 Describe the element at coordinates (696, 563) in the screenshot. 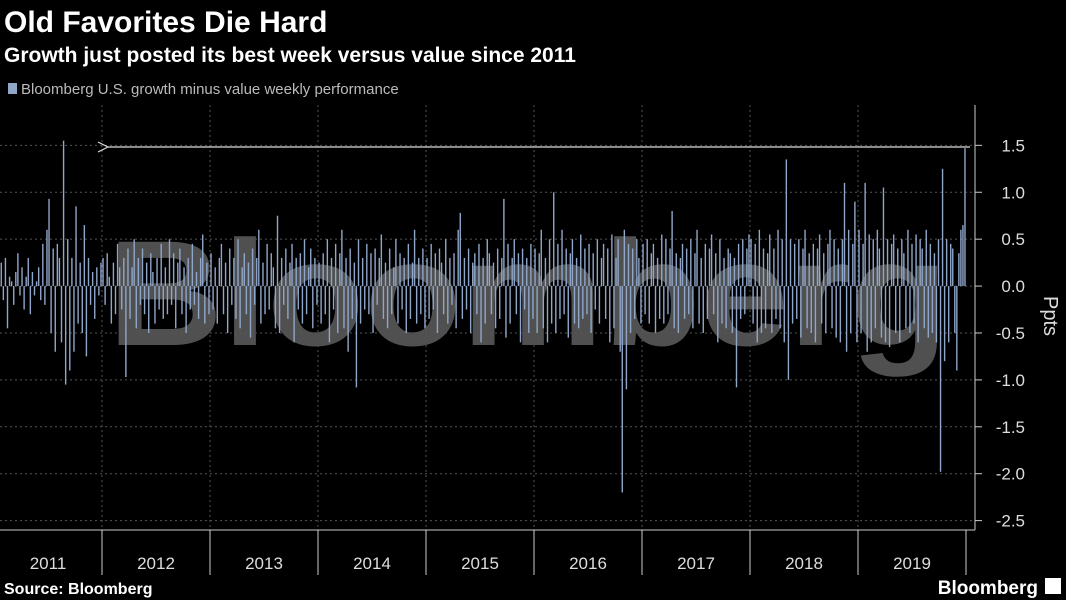

I see `x-tick-label: 2017` at that location.